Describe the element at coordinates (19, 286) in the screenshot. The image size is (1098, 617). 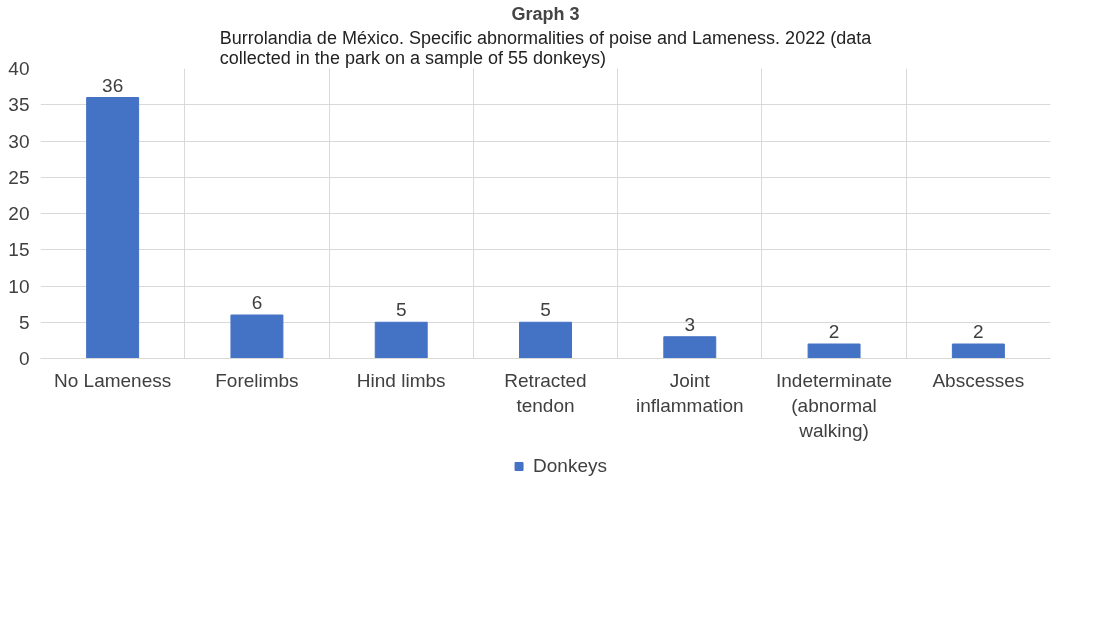
I see `y-tick-label: 10` at that location.